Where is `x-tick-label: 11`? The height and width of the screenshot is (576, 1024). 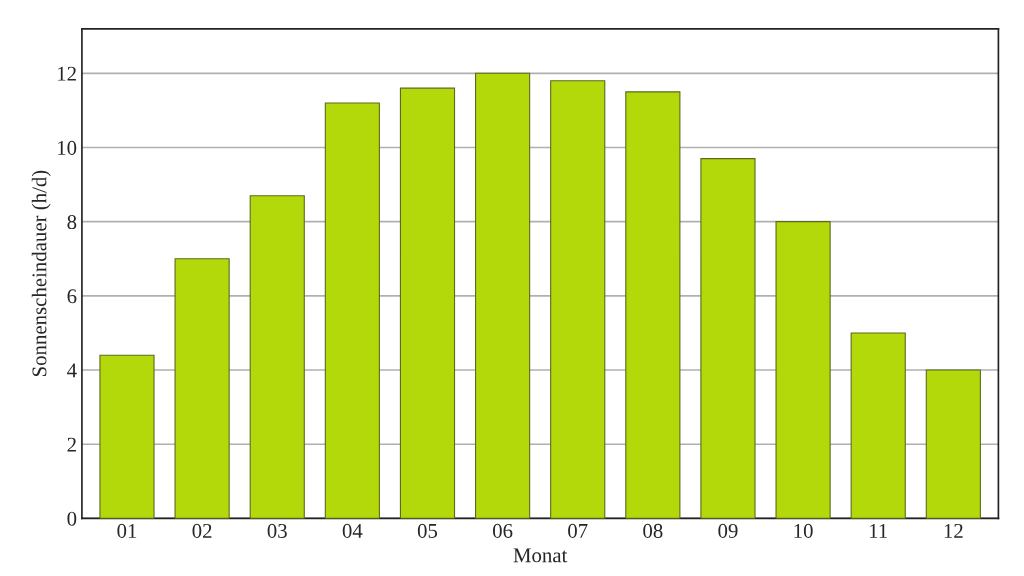
x-tick-label: 11 is located at coordinates (878, 530).